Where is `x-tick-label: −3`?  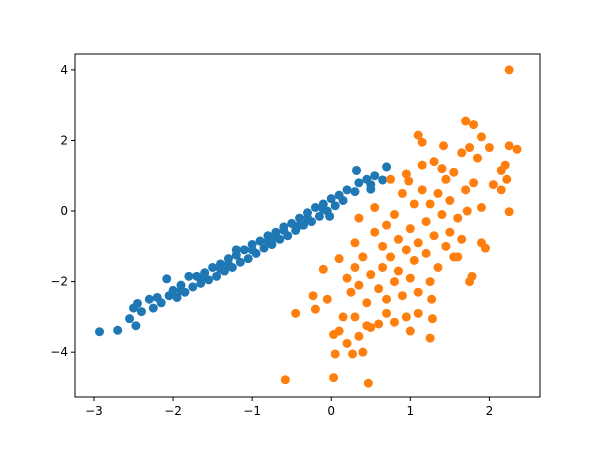 x-tick-label: −3 is located at coordinates (94, 411).